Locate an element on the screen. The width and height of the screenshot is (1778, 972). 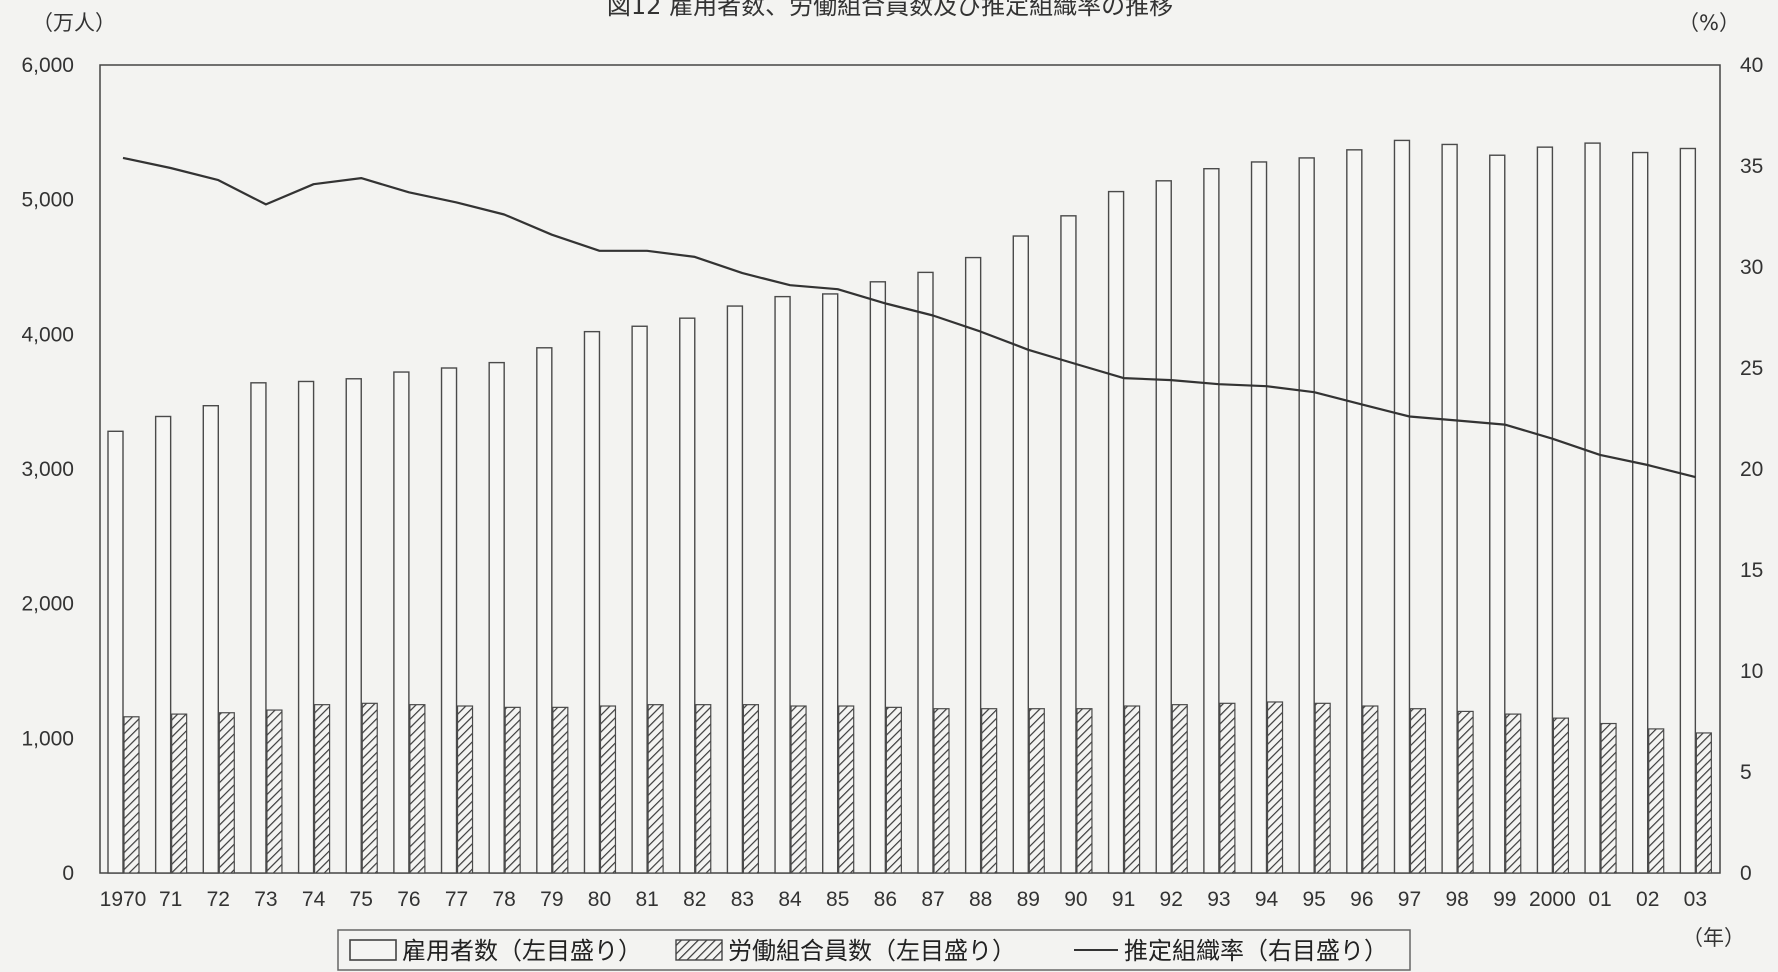
x-tick-label: 92 is located at coordinates (1171, 899).